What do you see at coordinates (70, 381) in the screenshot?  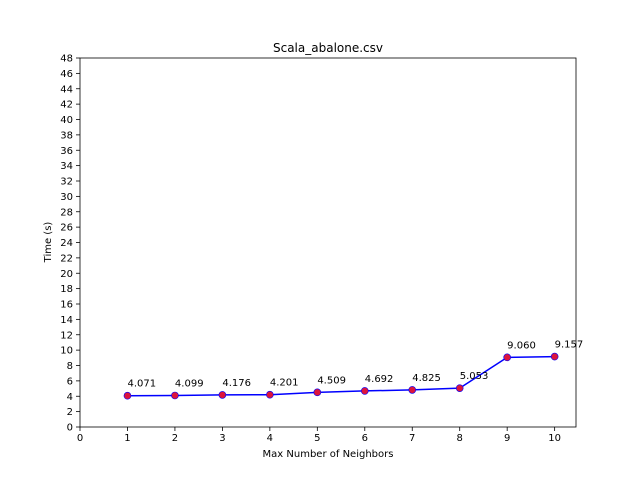 I see `y-tick-label: 6` at bounding box center [70, 381].